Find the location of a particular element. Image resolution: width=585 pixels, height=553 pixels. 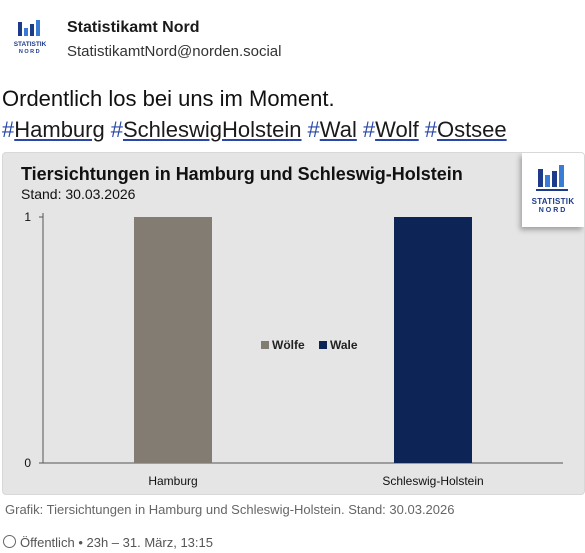

y-tick-label: 1 is located at coordinates (27, 217).